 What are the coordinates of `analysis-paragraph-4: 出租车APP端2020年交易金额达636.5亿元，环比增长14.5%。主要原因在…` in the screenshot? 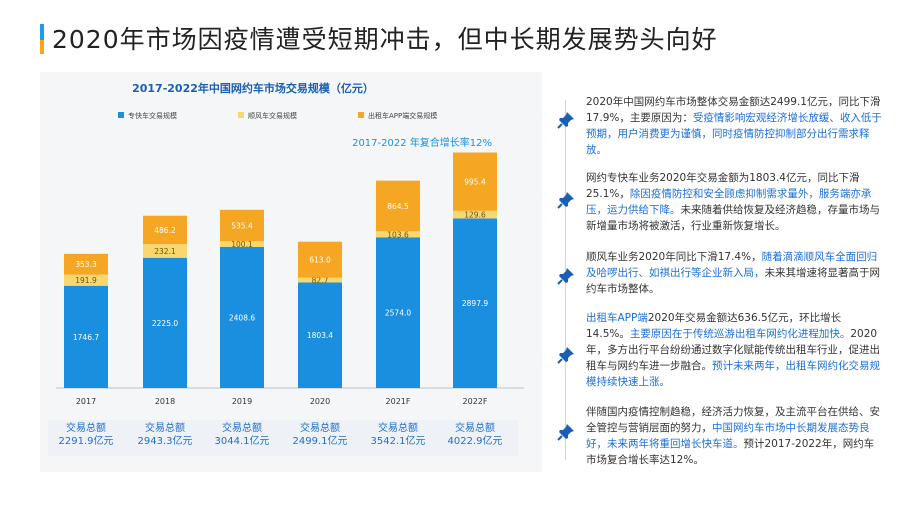 It's located at (734, 350).